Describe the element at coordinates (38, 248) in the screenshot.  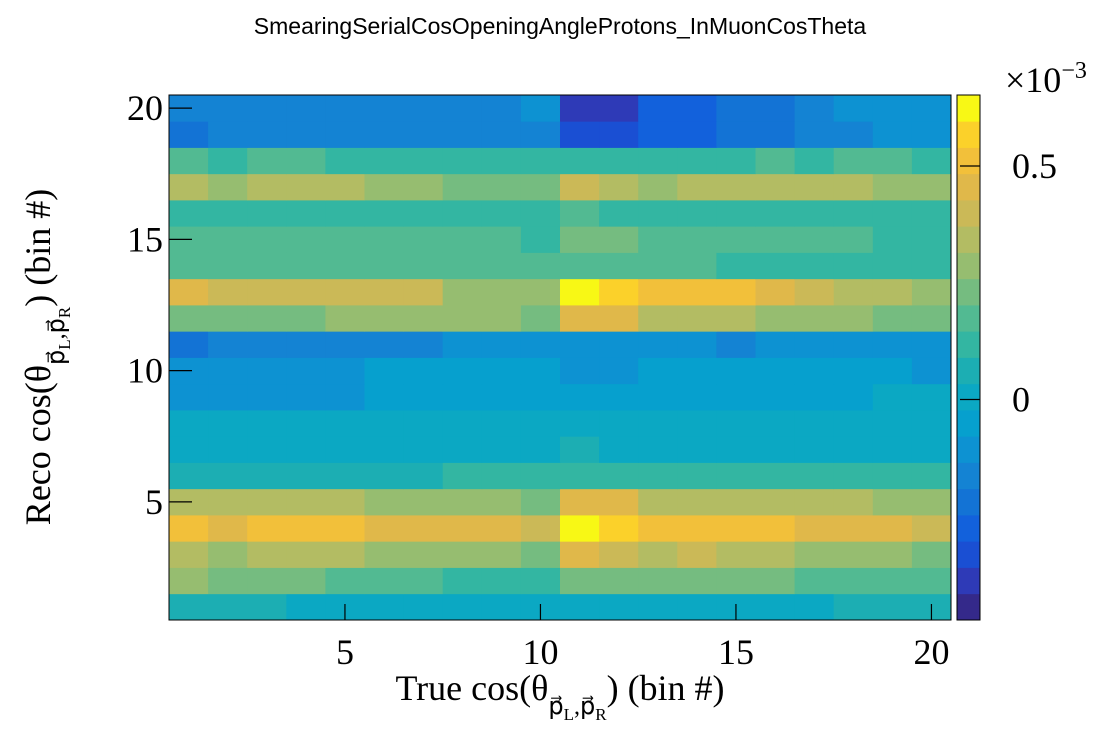
I see `y-label-part: ) (bin #)` at that location.